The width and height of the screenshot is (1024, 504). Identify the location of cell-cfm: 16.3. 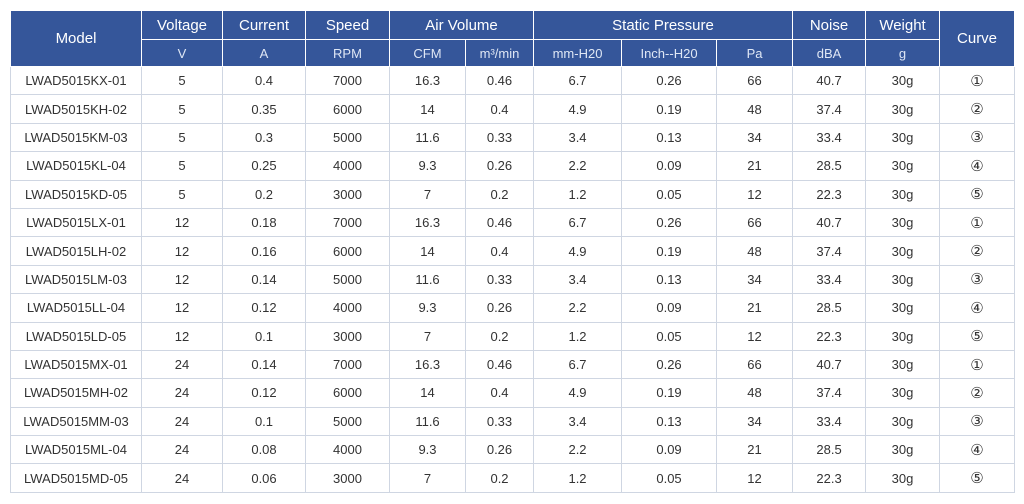
(427, 364).